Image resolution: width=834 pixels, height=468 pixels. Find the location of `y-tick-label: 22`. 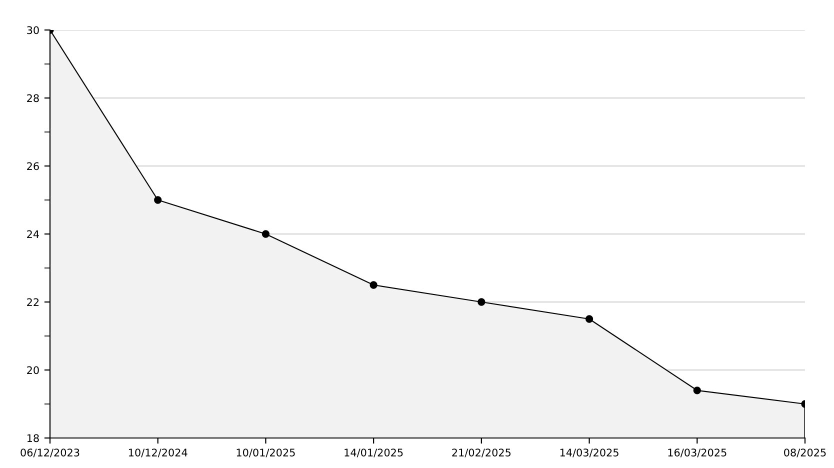

y-tick-label: 22 is located at coordinates (33, 302).